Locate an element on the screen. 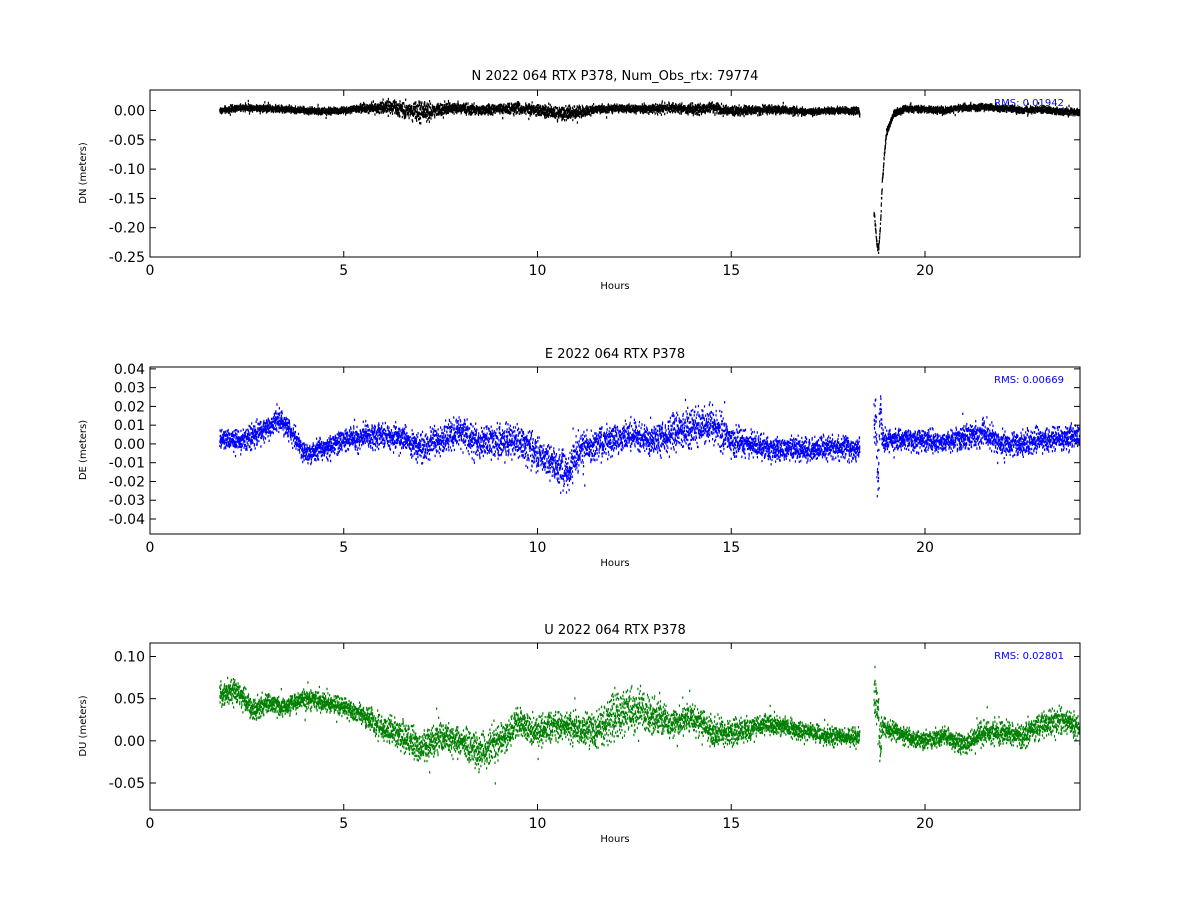 The image size is (1200, 900). panel-up-ytick-label: 0.10 is located at coordinates (129, 657).